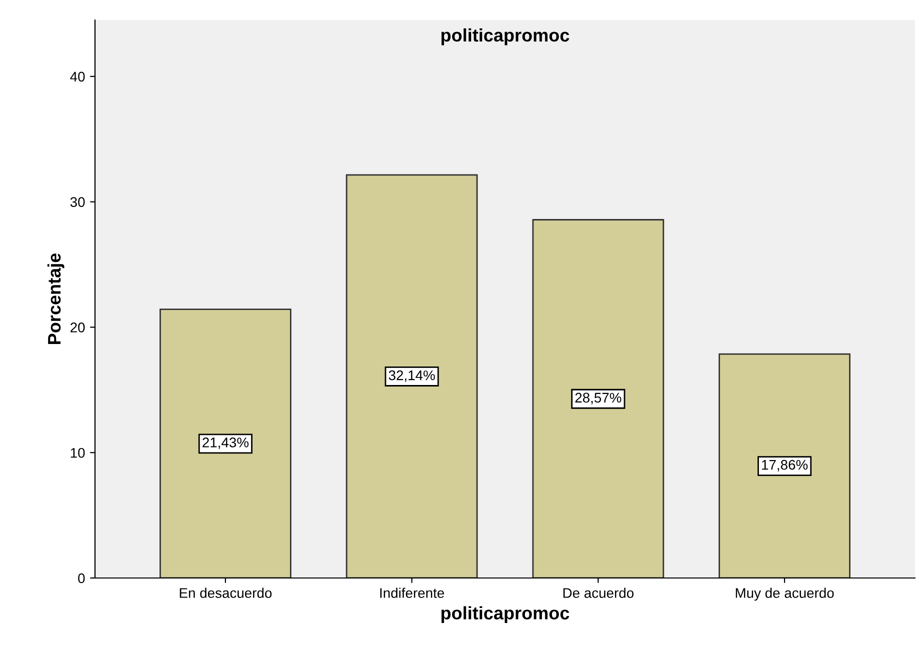  What do you see at coordinates (598, 593) in the screenshot?
I see `x-tick-label: De acuerdo` at bounding box center [598, 593].